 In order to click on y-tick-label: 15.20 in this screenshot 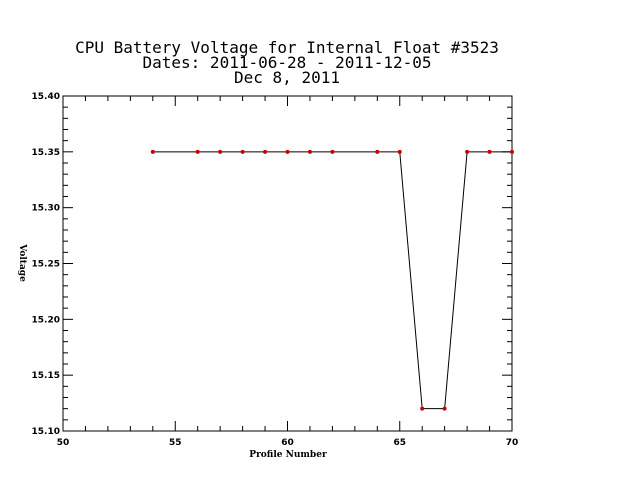, I will do `click(46, 320)`.